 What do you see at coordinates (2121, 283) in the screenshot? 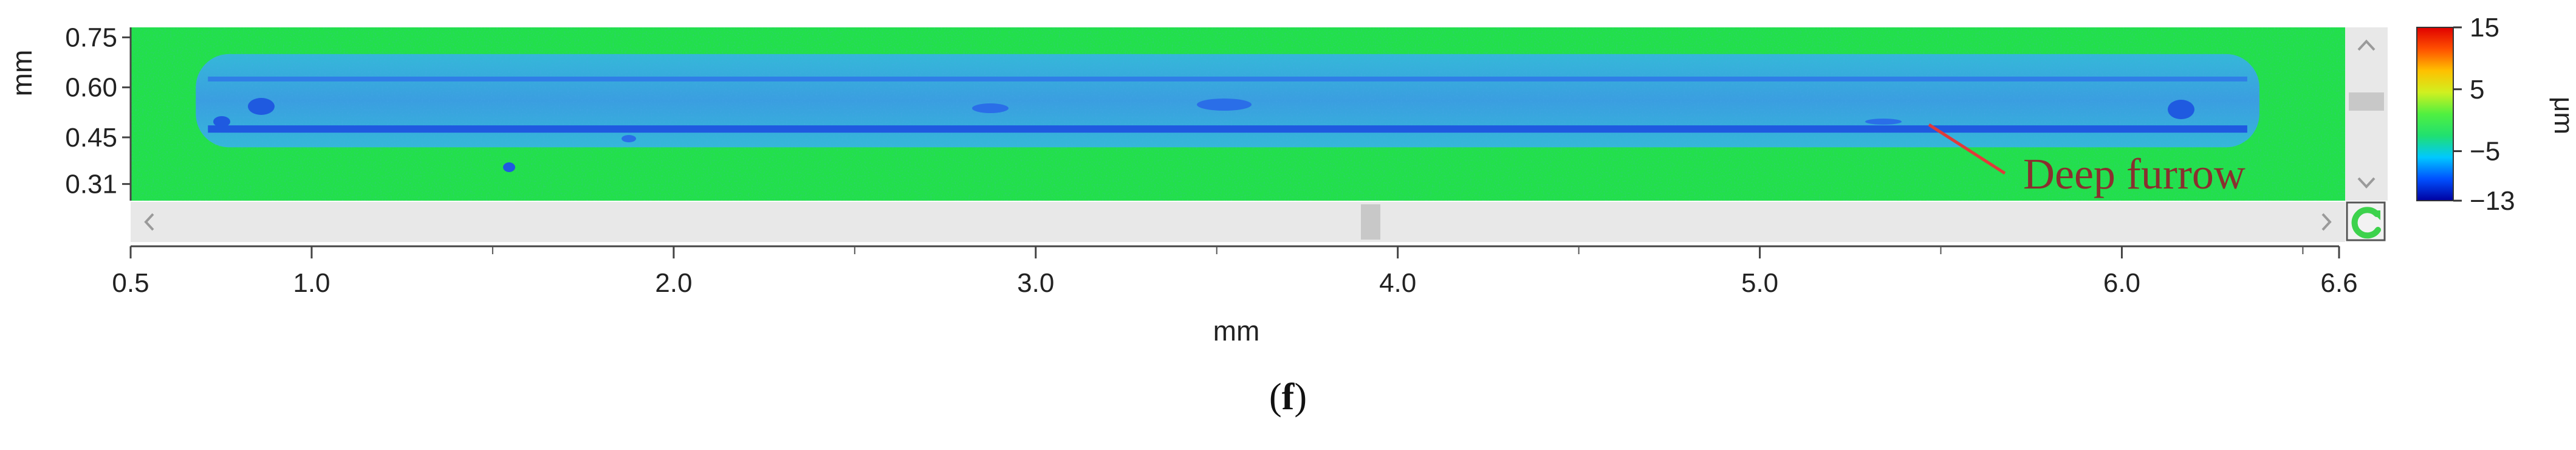
I see `x-tick-label: 6.0` at bounding box center [2121, 283].